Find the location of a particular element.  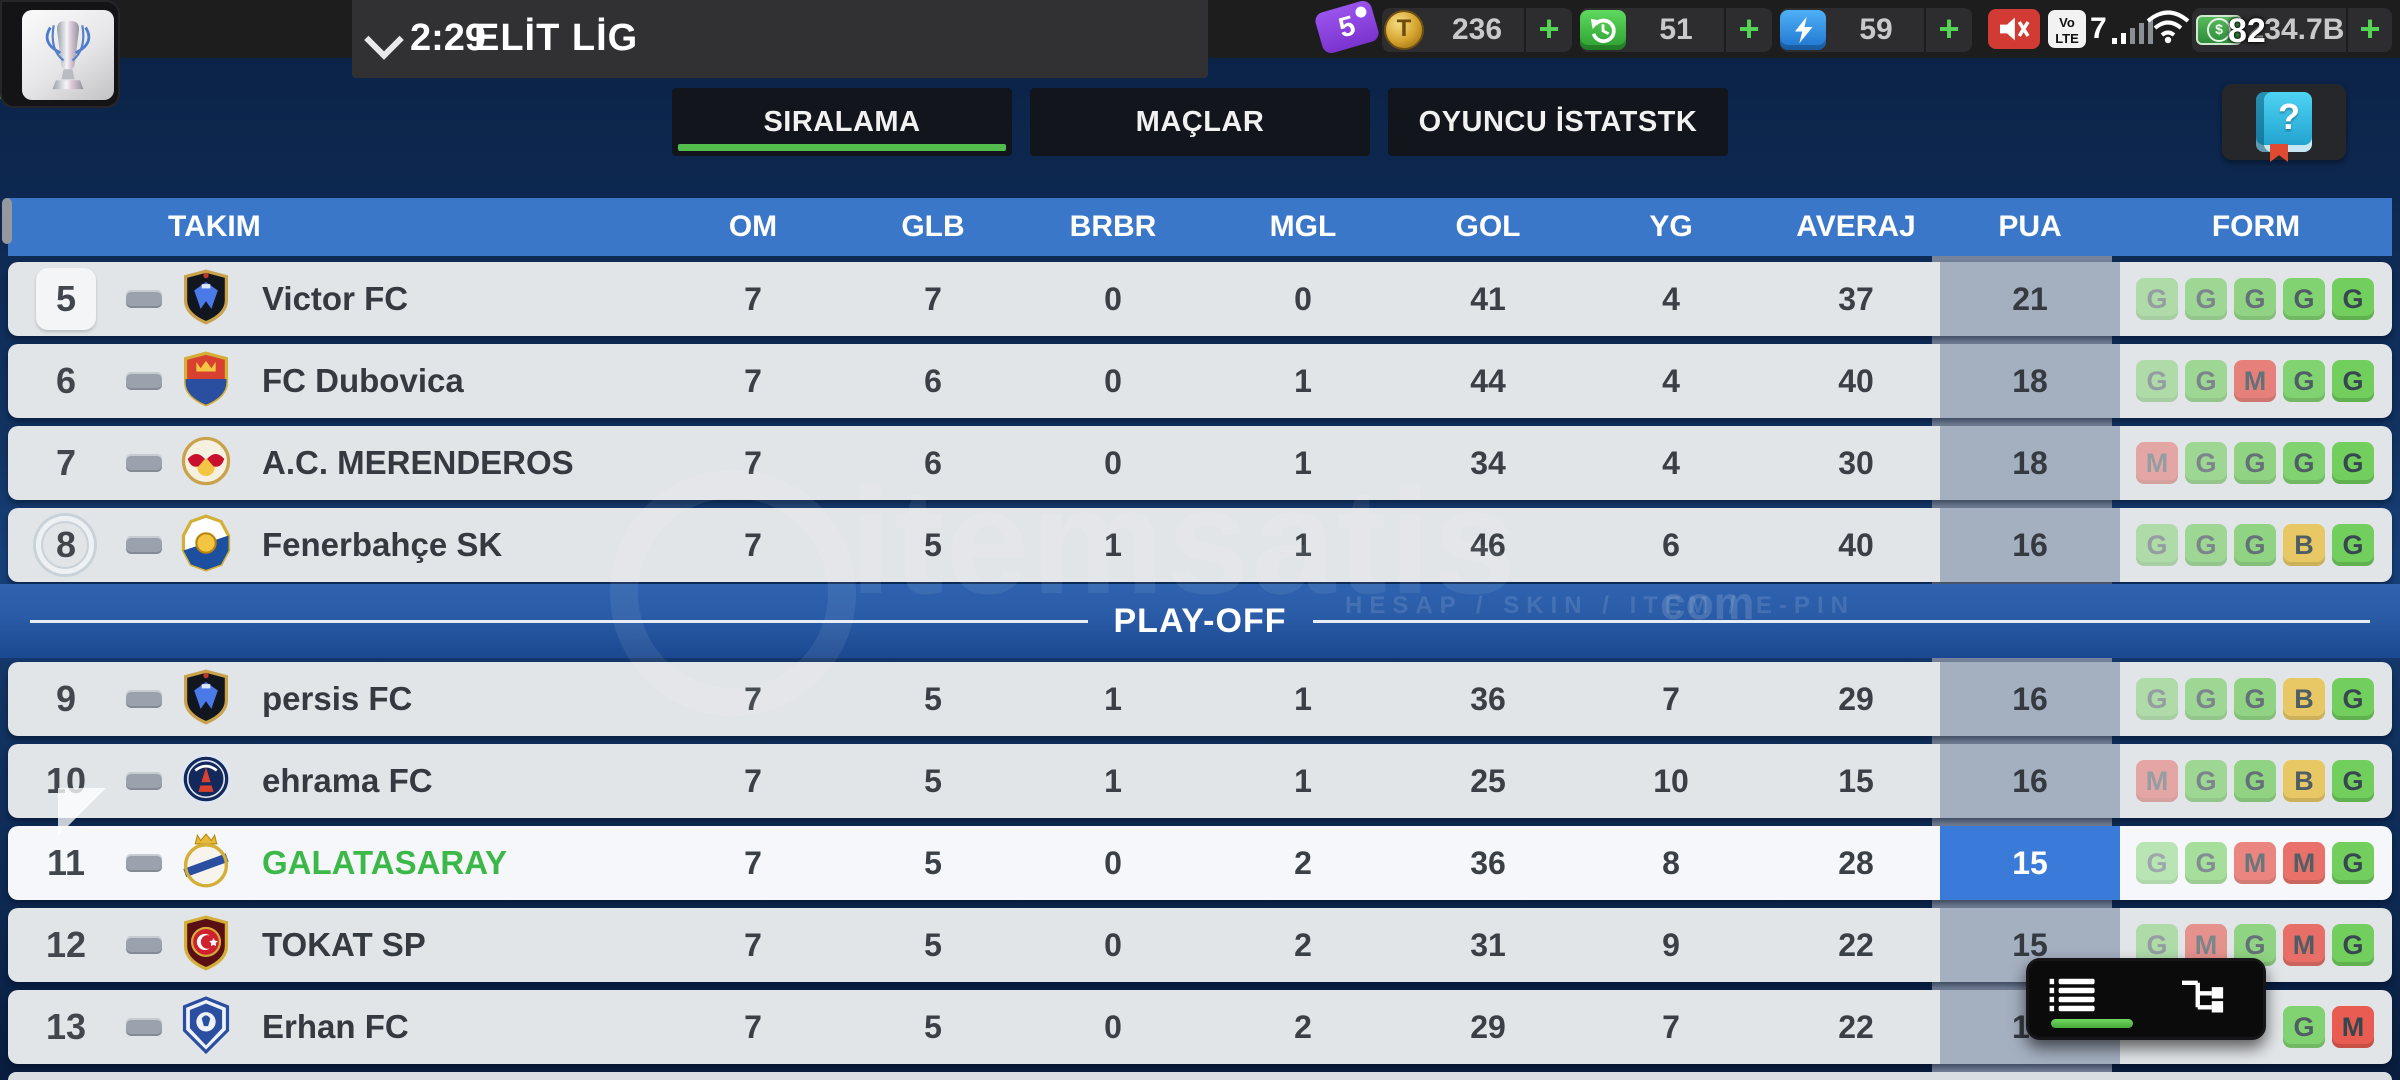

tab-label: SIRALAMA is located at coordinates (842, 122).